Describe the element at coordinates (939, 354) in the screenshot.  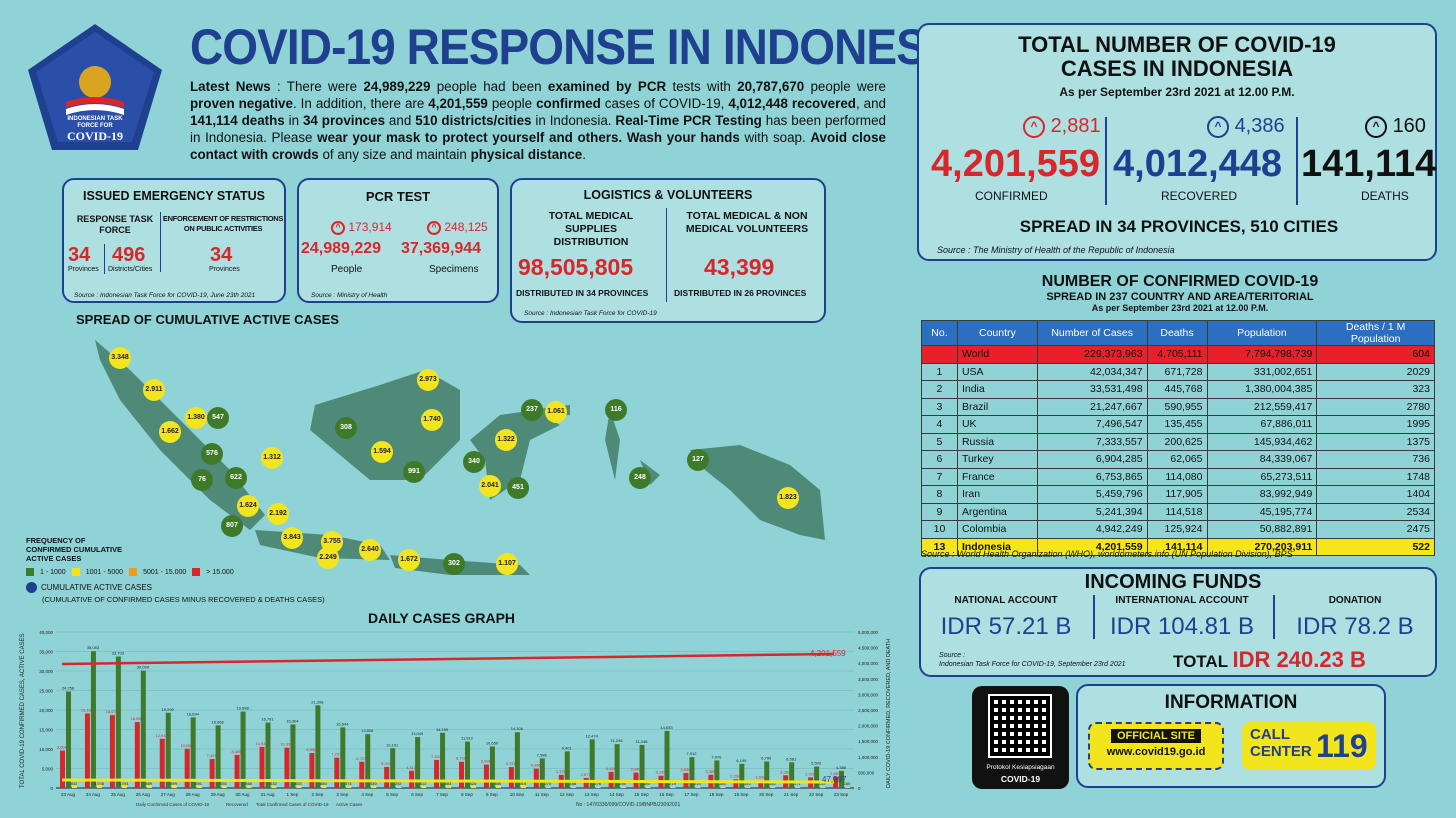
I see `table-cell` at that location.